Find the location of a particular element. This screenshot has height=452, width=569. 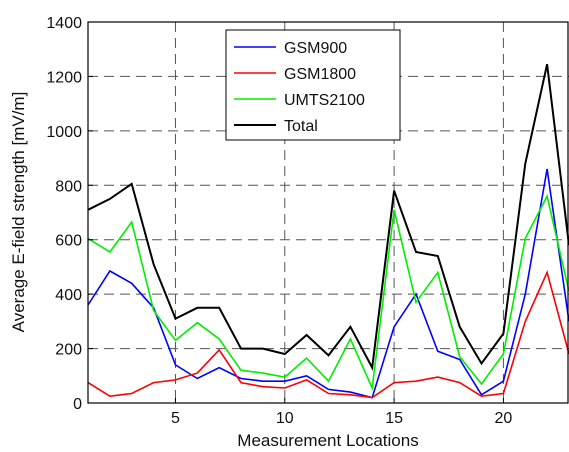

y-tick-label-5: 1000 is located at coordinates (64, 132).